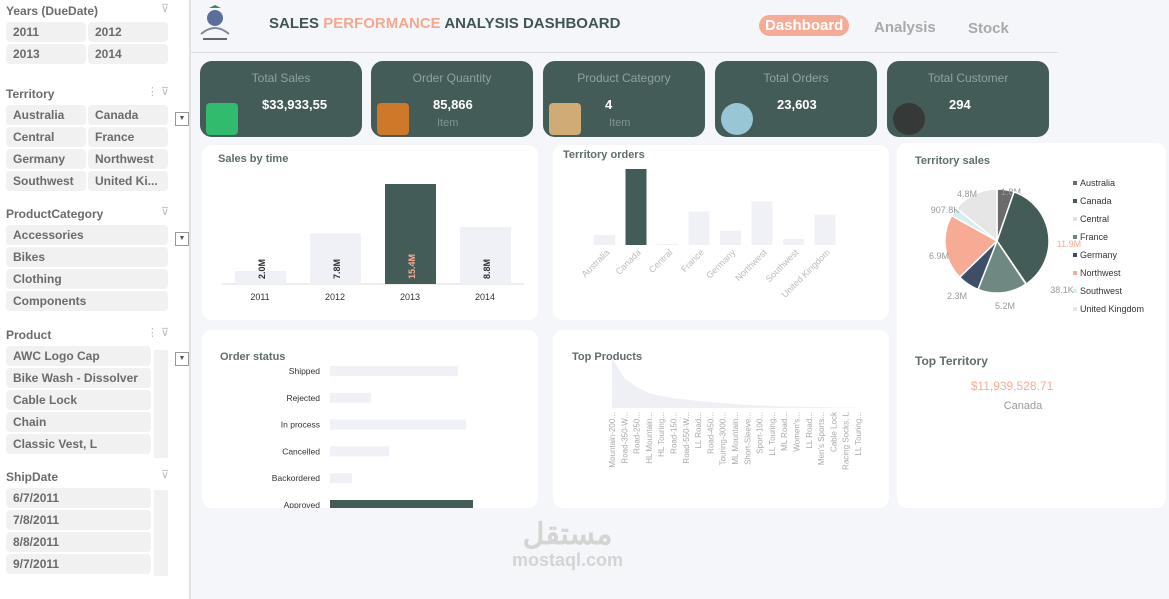 The width and height of the screenshot is (1169, 599). What do you see at coordinates (596, 263) in the screenshot?
I see `tick-label: Australia` at bounding box center [596, 263].